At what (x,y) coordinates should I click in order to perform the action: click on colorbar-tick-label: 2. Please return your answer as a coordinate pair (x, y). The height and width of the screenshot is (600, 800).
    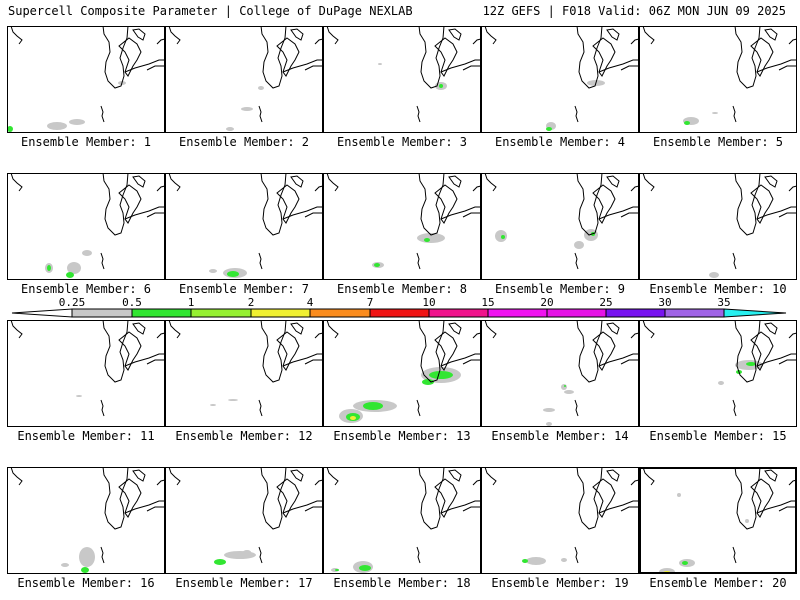
    Looking at the image, I should click on (251, 302).